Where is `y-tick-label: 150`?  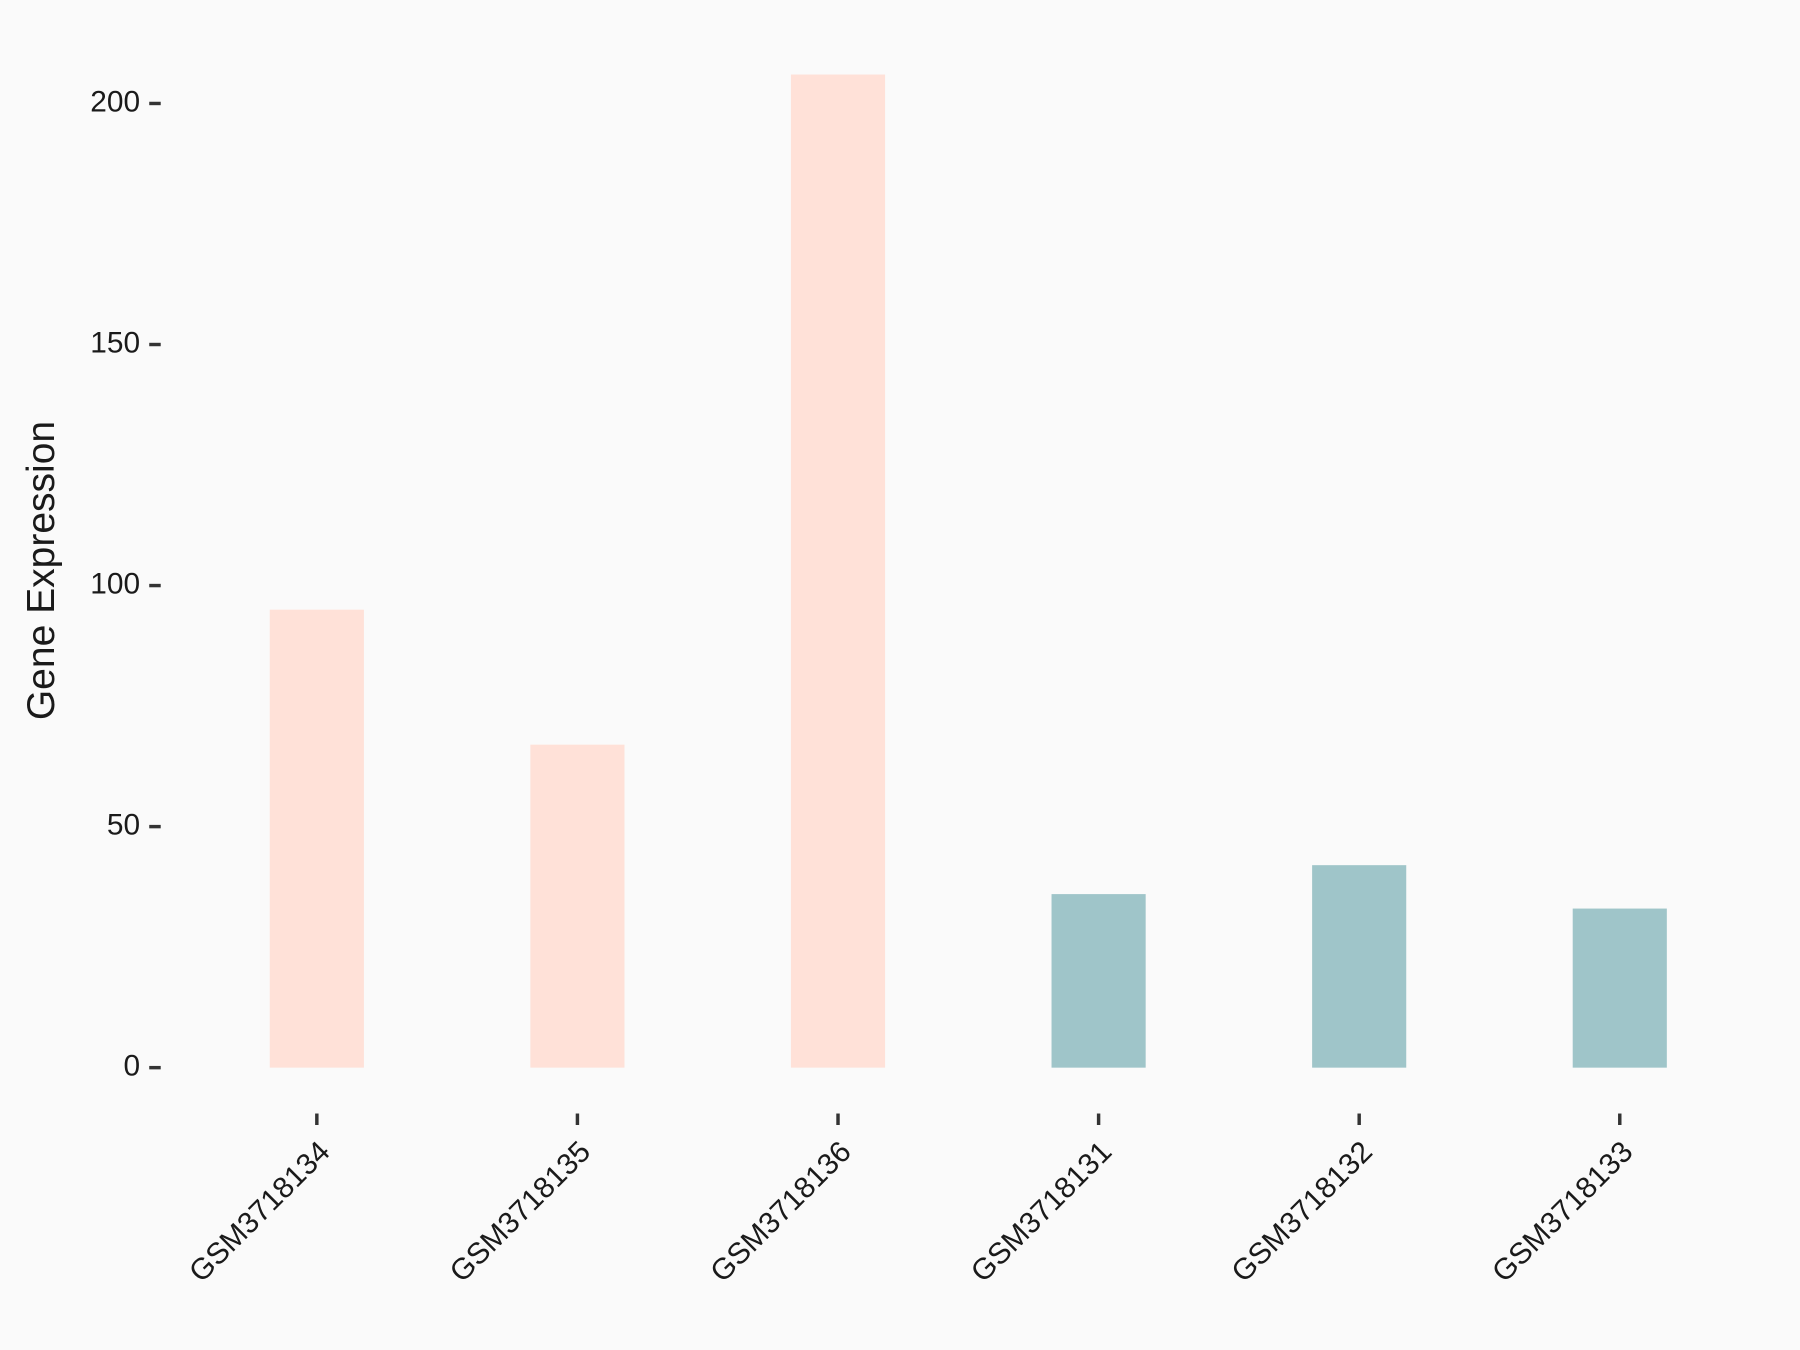 y-tick-label: 150 is located at coordinates (115, 342).